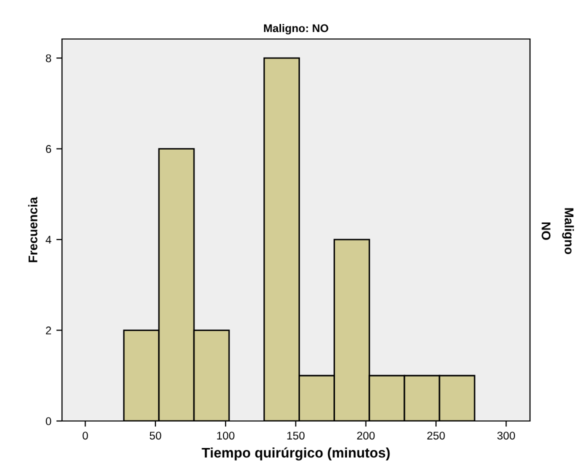 The width and height of the screenshot is (576, 463). I want to click on x-tick-label: 300, so click(506, 436).